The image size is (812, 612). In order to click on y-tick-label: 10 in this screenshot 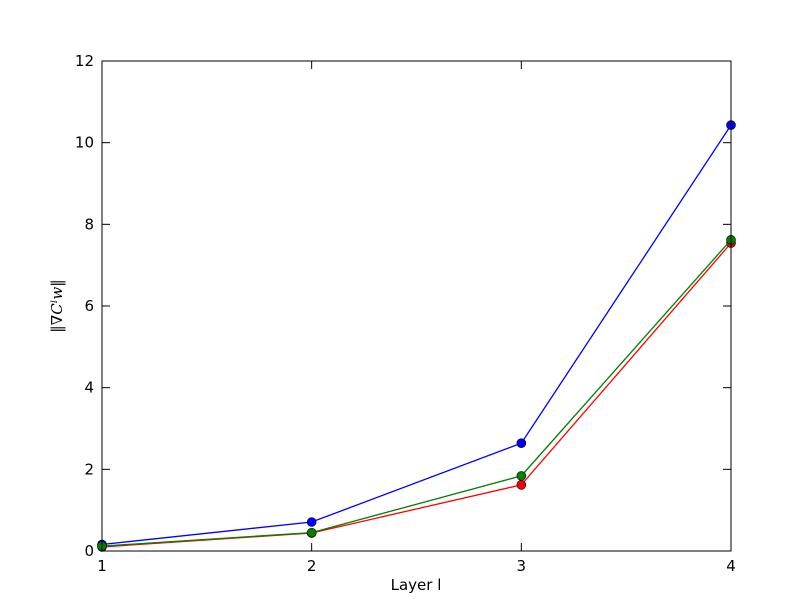, I will do `click(84, 143)`.